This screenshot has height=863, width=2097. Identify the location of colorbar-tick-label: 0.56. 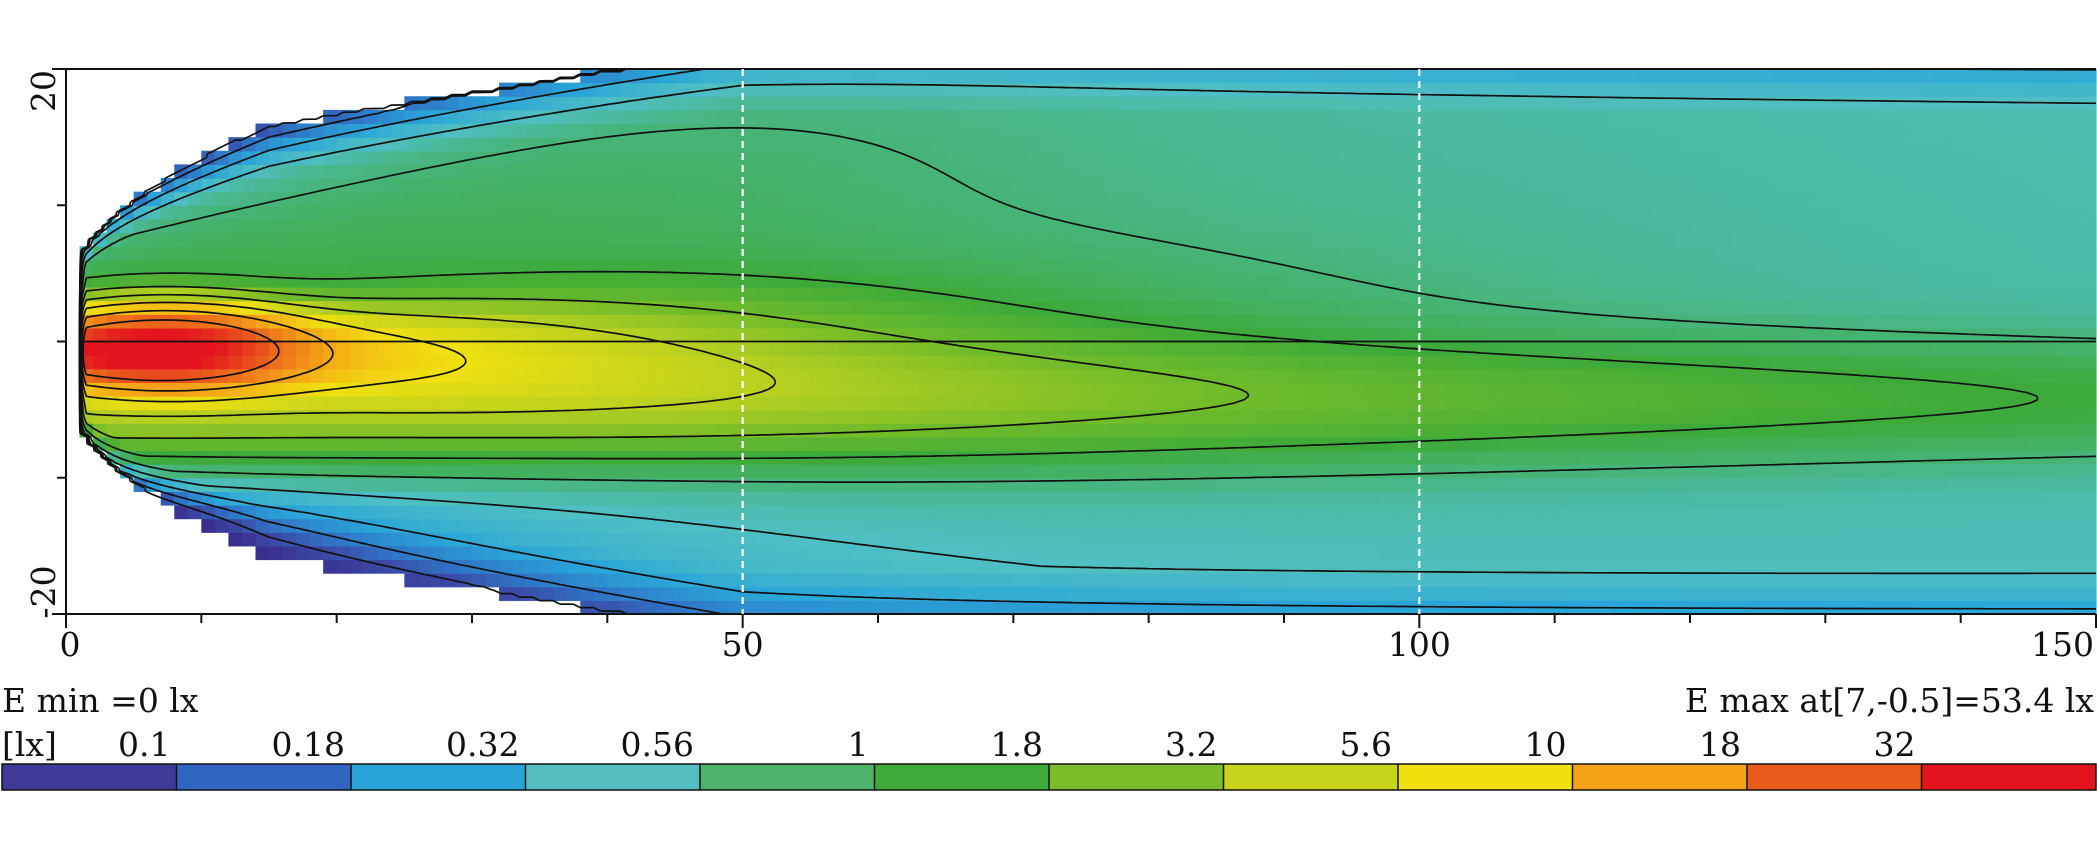
(657, 744).